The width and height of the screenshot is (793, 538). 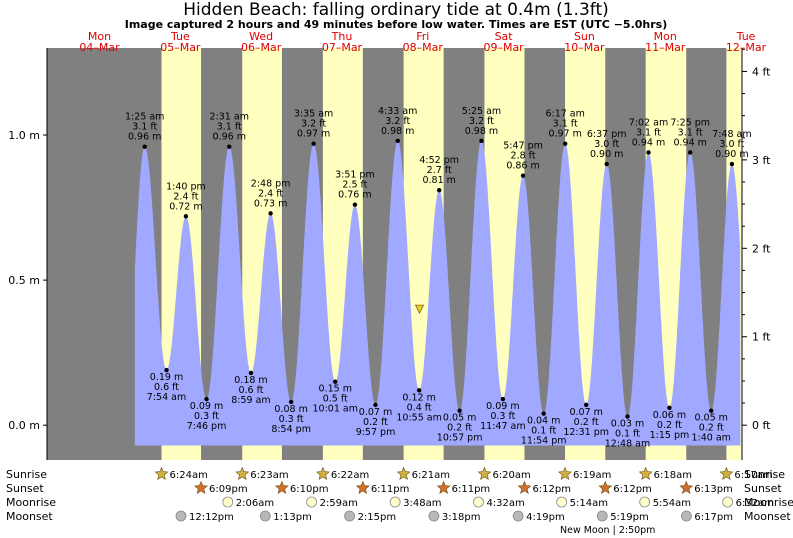 I want to click on moonset-time: 5:19pm, so click(x=629, y=517).